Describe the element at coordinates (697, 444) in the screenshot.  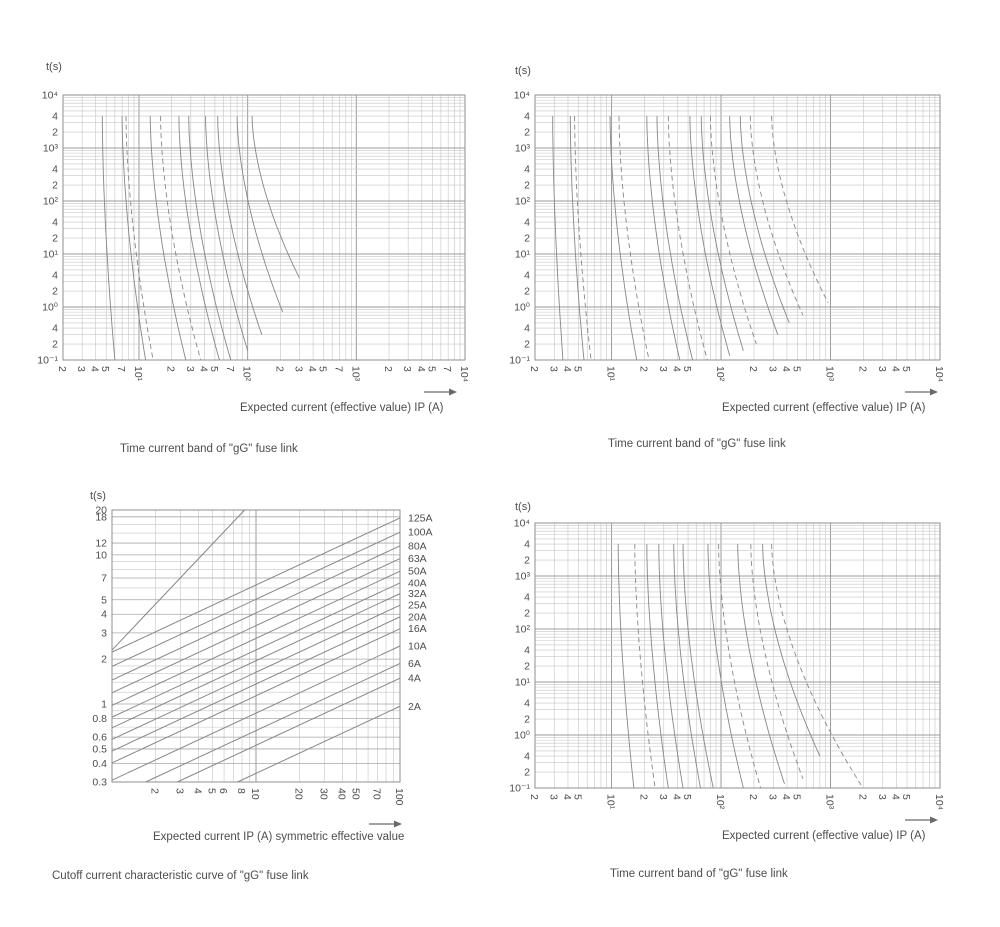
I see `chart-caption-top-right: Time current band of "gG" fuse link` at that location.